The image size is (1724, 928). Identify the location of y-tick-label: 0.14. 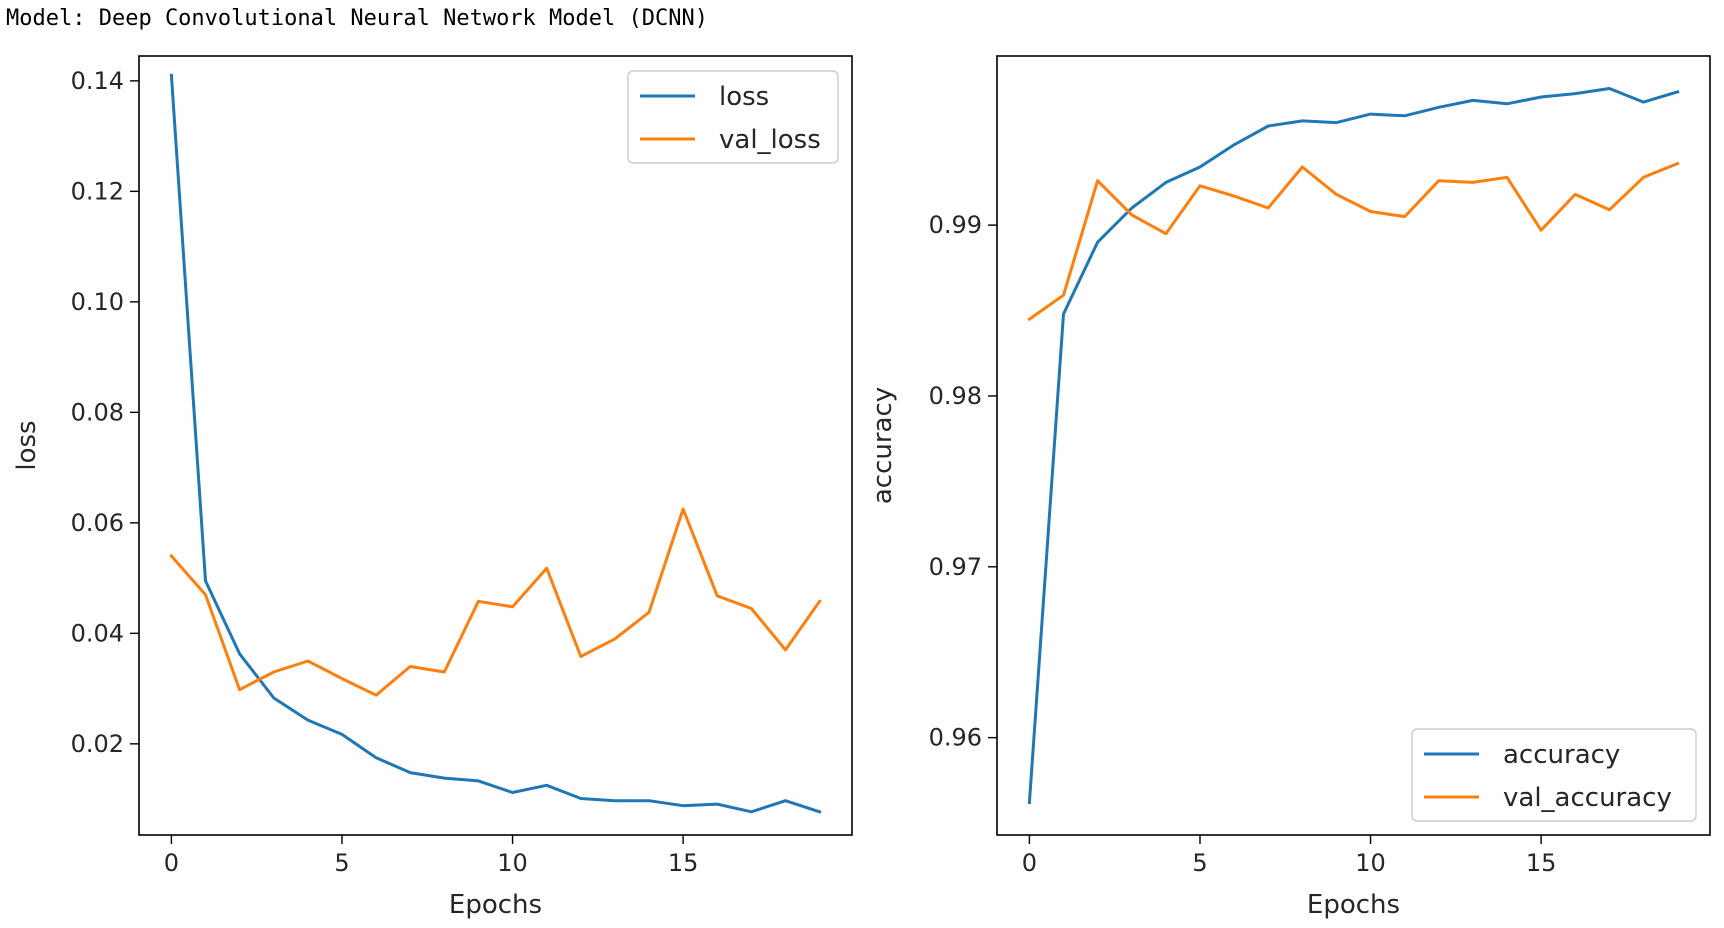
(97, 81).